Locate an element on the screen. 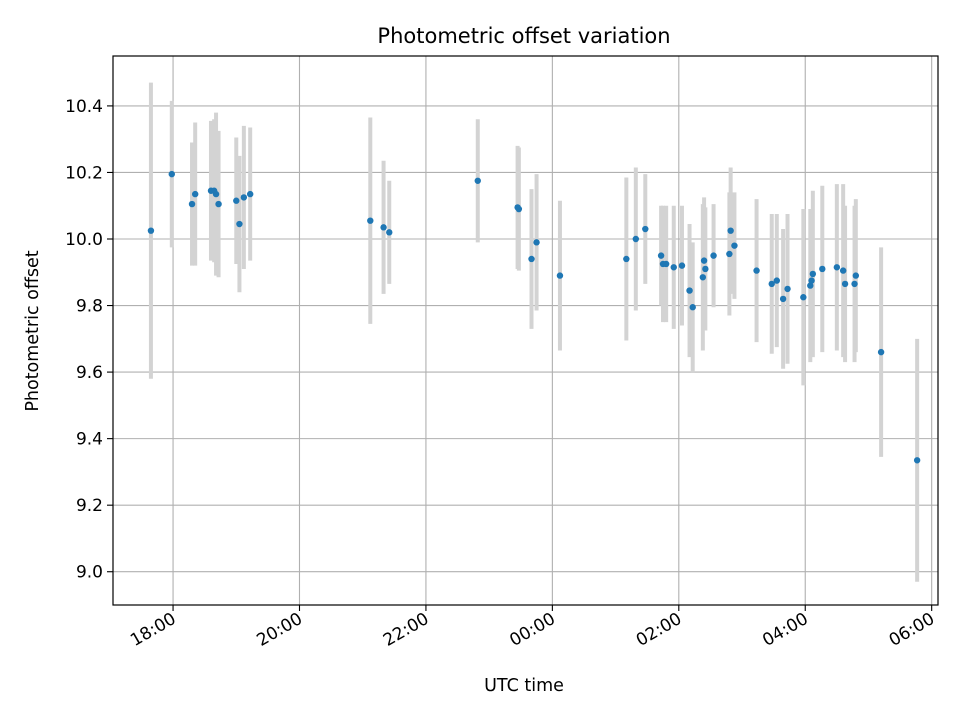  x-tick-label: 20:00 is located at coordinates (280, 630).